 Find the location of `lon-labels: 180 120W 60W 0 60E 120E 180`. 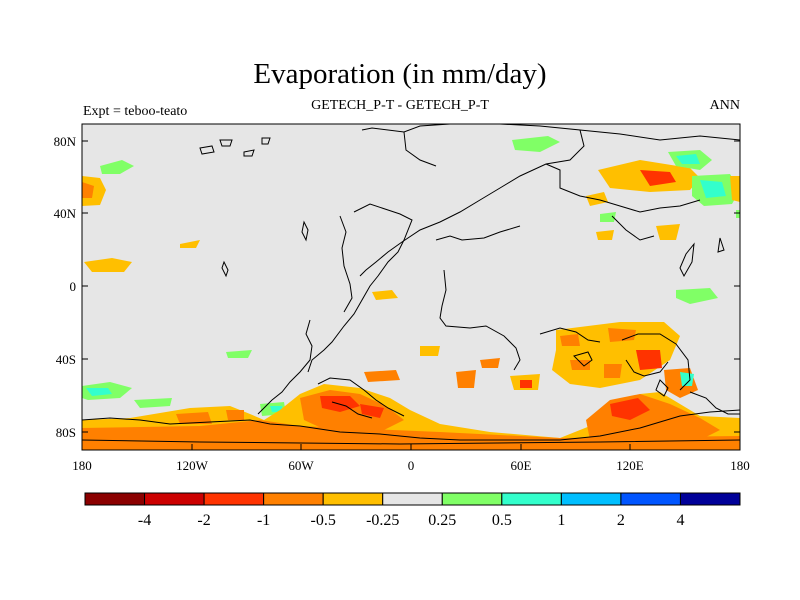

lon-labels: 180 120W 60W 0 60E 120E 180 is located at coordinates (411, 465).